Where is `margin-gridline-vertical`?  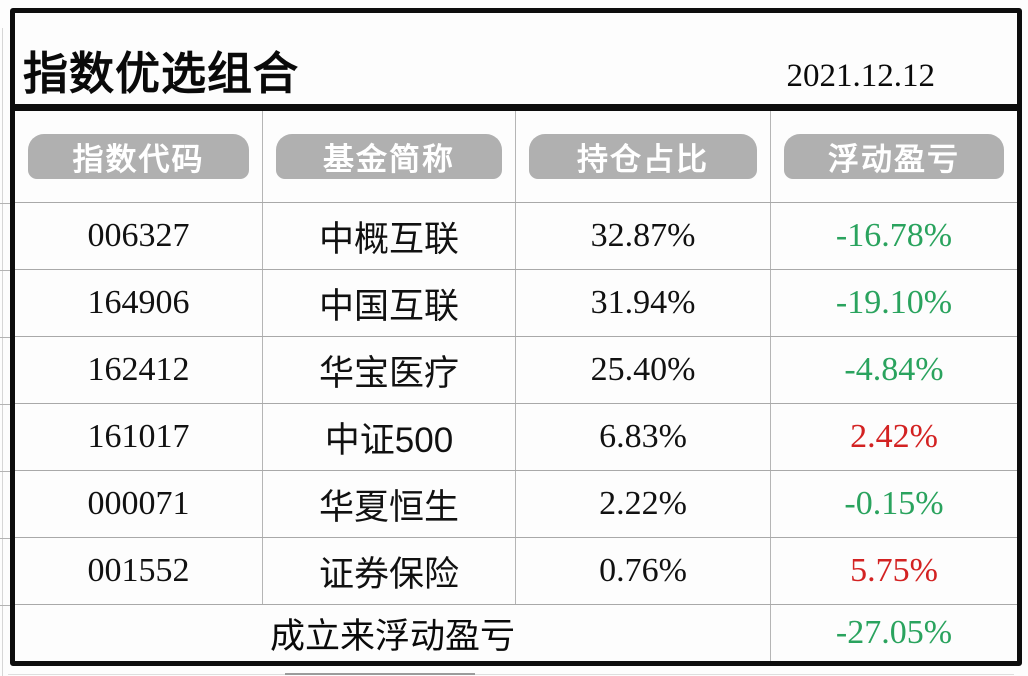 margin-gridline-vertical is located at coordinates (2, 352).